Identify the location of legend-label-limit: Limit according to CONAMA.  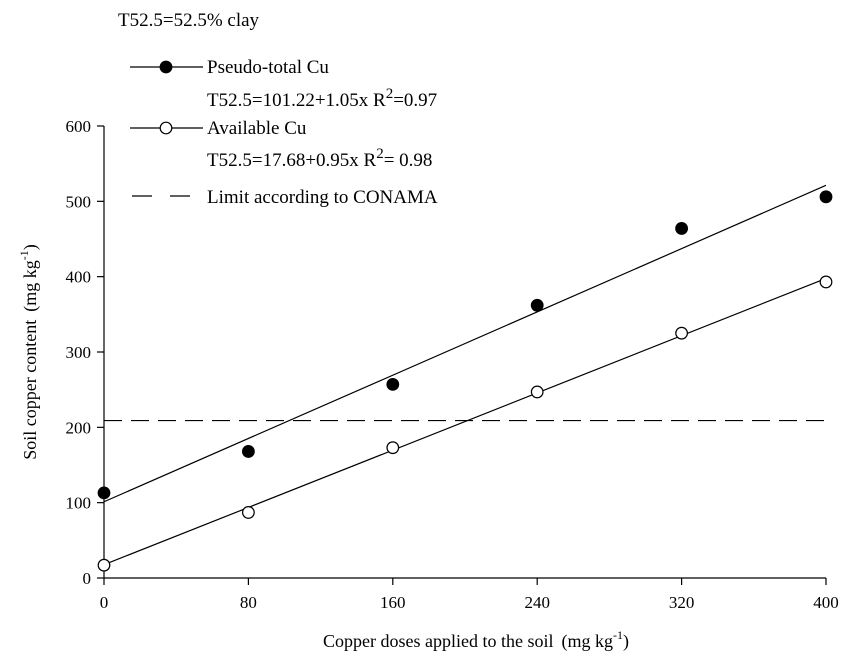
(322, 197).